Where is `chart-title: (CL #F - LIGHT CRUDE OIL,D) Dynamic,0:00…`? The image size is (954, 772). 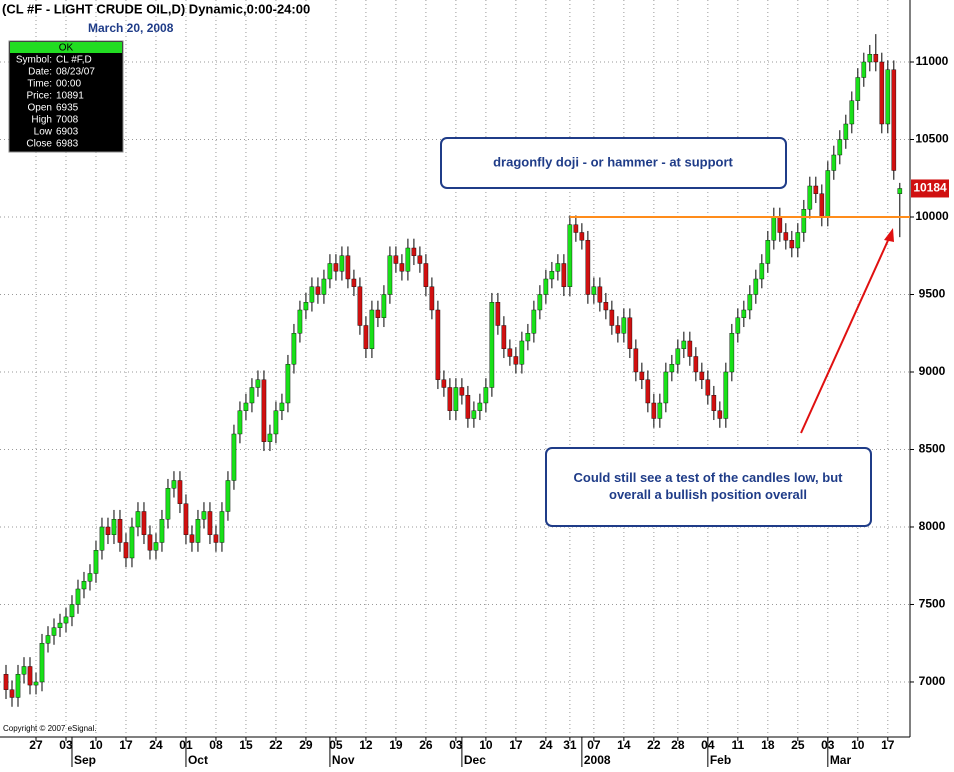
chart-title: (CL #F - LIGHT CRUDE OIL,D) Dynamic,0:00… is located at coordinates (156, 8).